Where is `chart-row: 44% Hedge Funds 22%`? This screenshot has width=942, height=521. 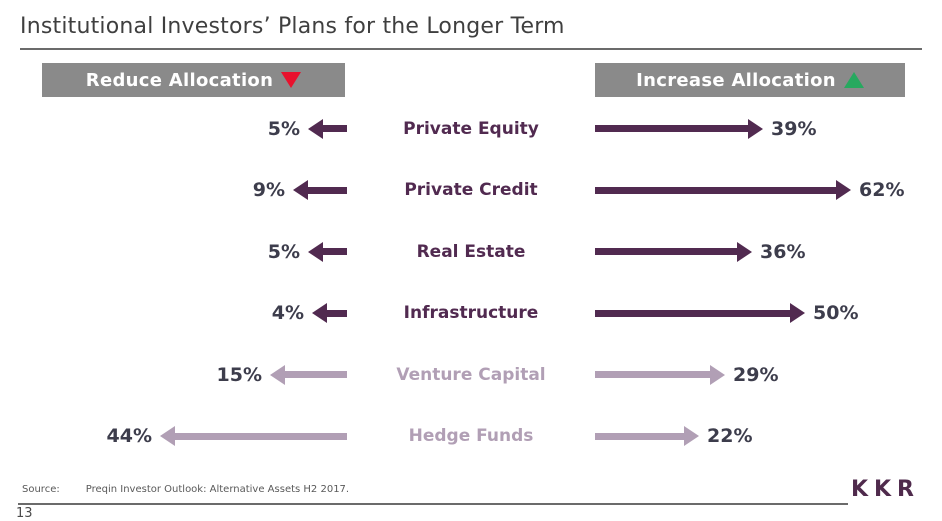 chart-row: 44% Hedge Funds 22% is located at coordinates (471, 437).